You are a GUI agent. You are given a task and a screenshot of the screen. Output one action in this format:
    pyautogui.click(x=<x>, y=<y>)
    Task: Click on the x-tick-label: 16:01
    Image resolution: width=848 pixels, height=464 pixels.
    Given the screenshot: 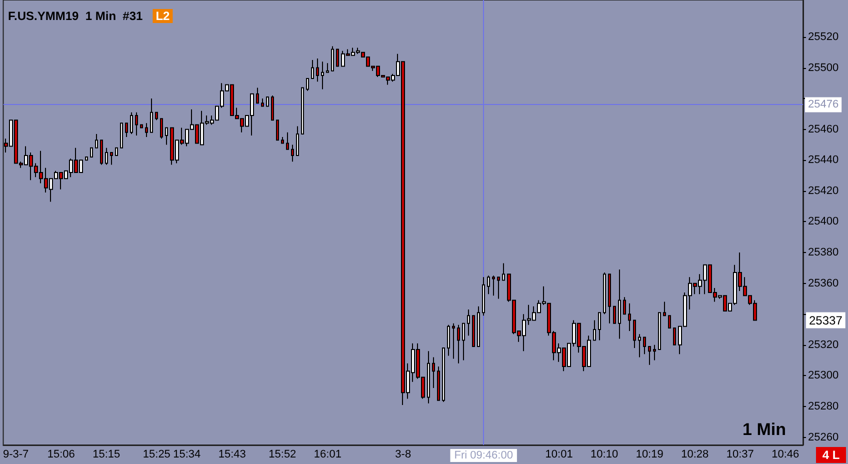 What is the action you would take?
    pyautogui.click(x=328, y=454)
    